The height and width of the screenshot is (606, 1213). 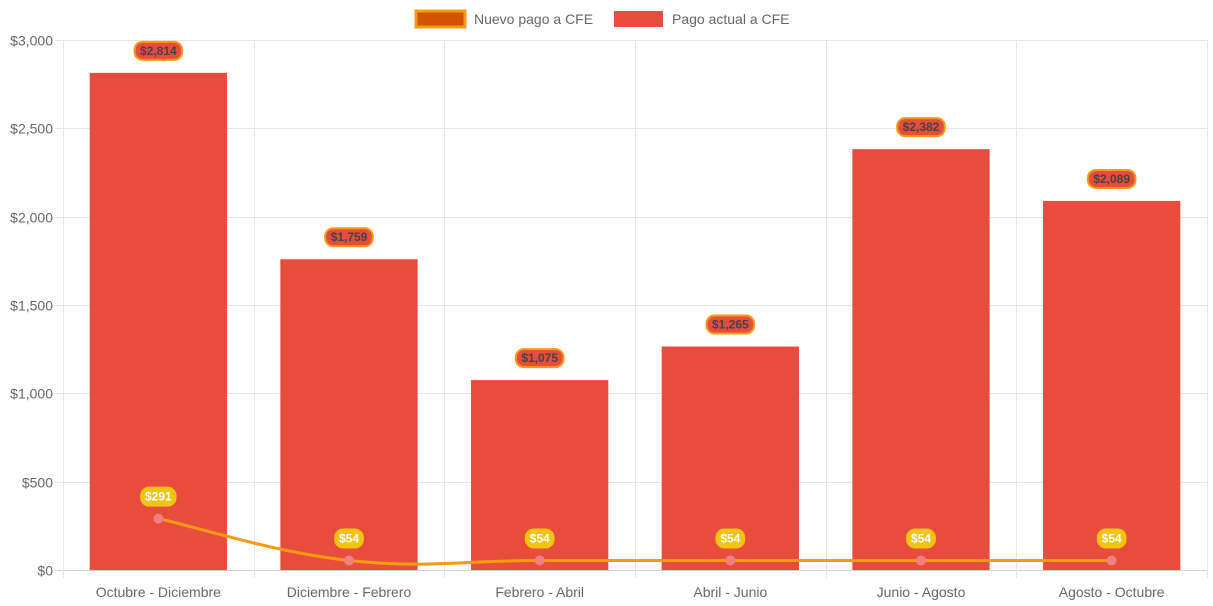 I want to click on legend-item-new-payment: Nuevo pago a CFE, so click(x=503, y=19).